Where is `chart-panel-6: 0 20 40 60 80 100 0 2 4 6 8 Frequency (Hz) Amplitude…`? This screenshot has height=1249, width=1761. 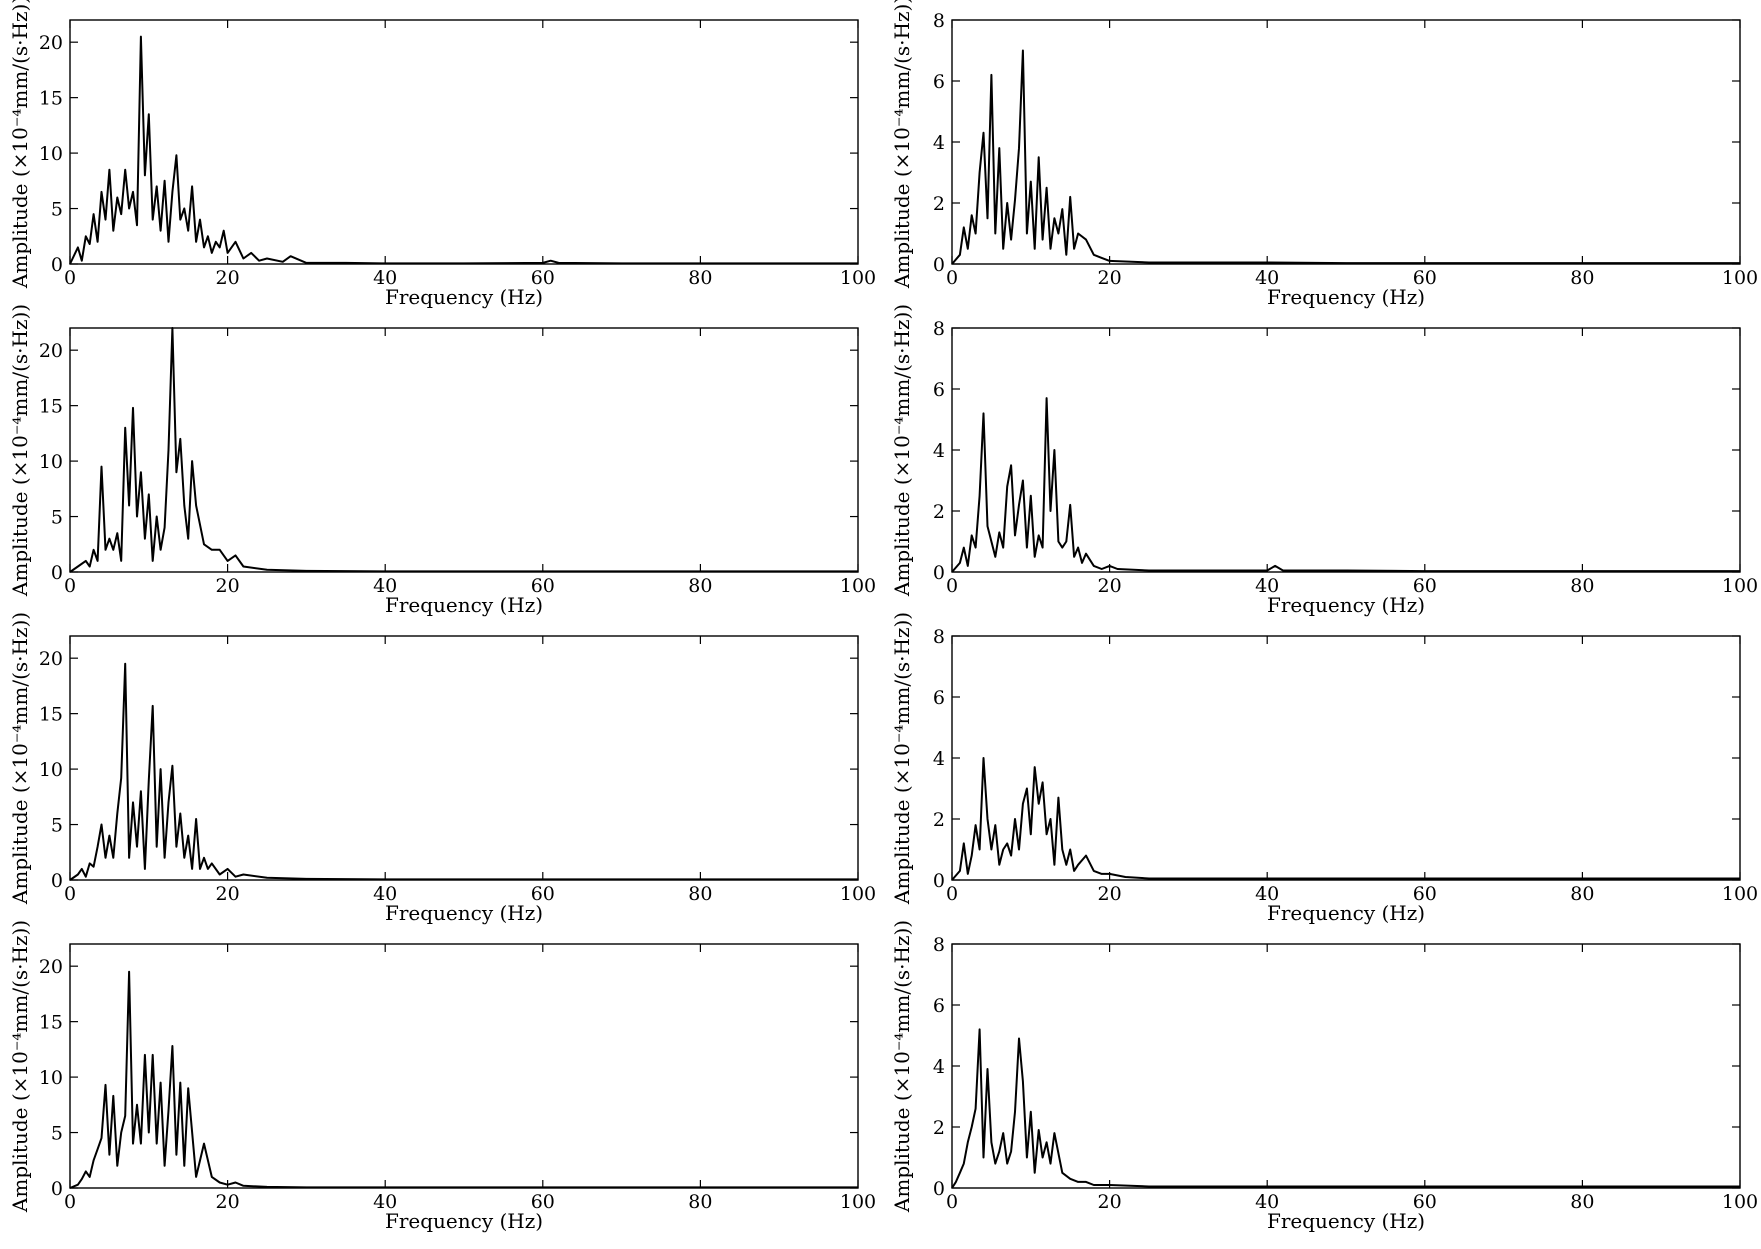
chart-panel-6: 0 20 40 60 80 100 0 2 4 6 8 Frequency (Hz) Amplitude… is located at coordinates (1324, 768).